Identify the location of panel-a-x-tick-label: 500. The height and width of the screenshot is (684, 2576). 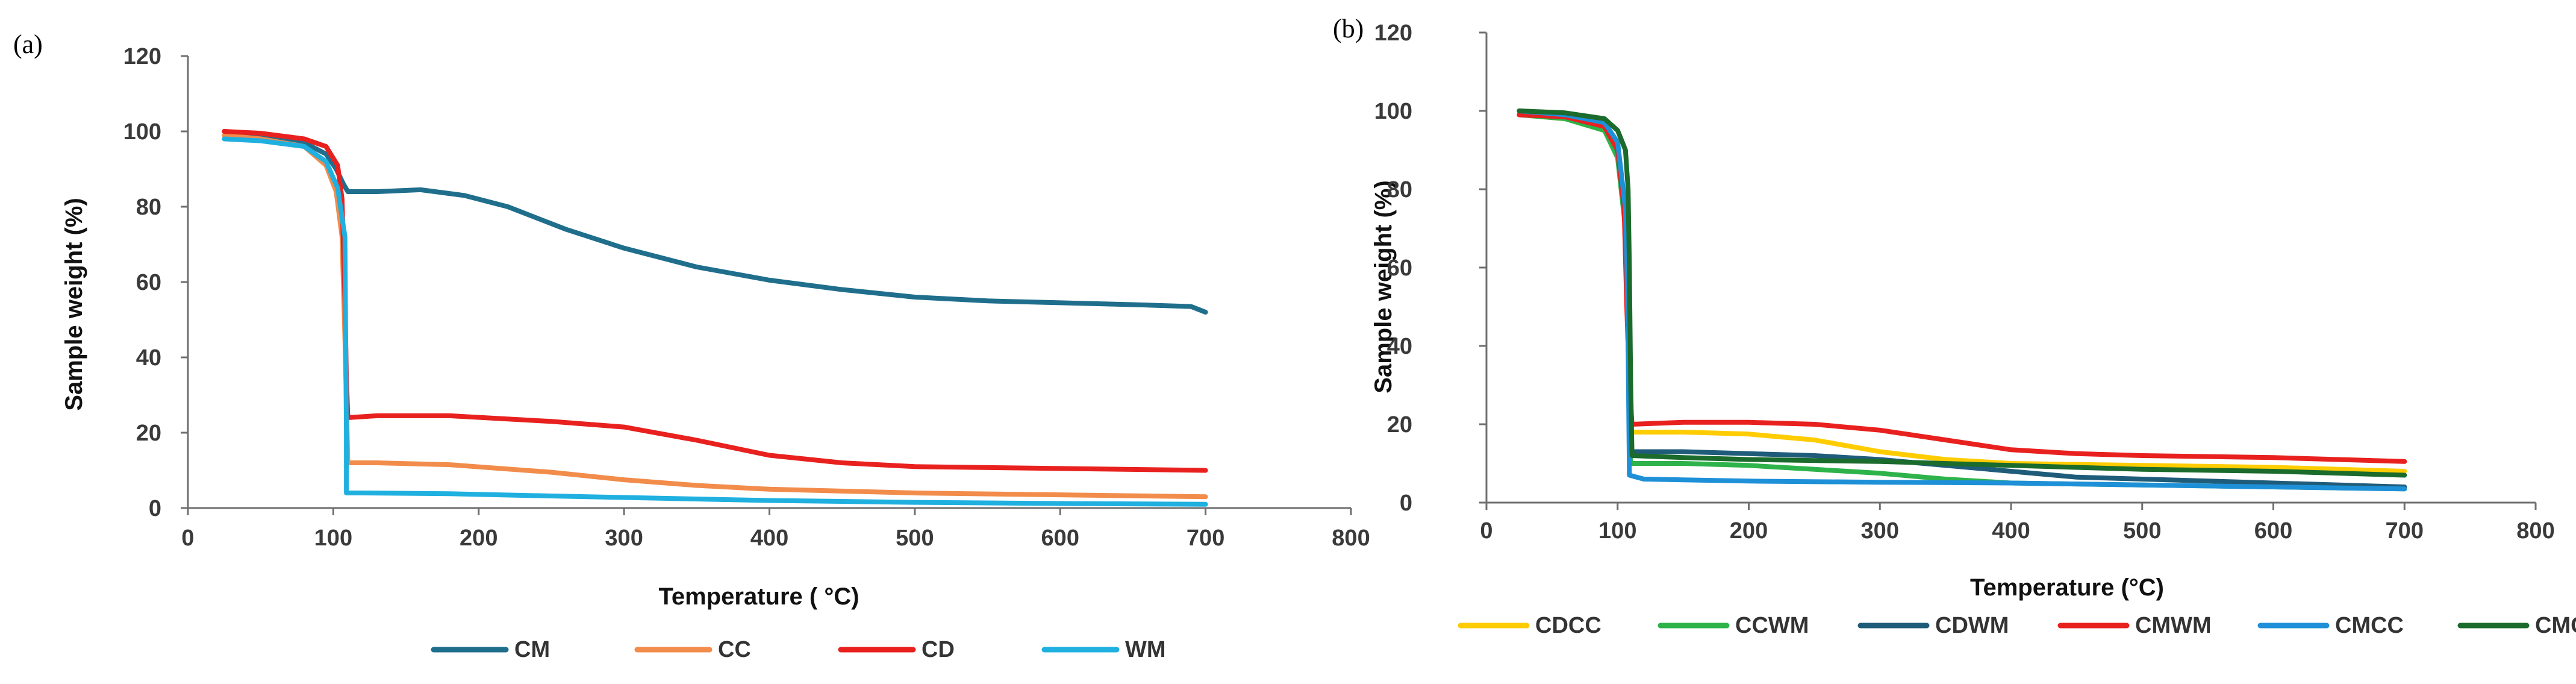
(915, 539).